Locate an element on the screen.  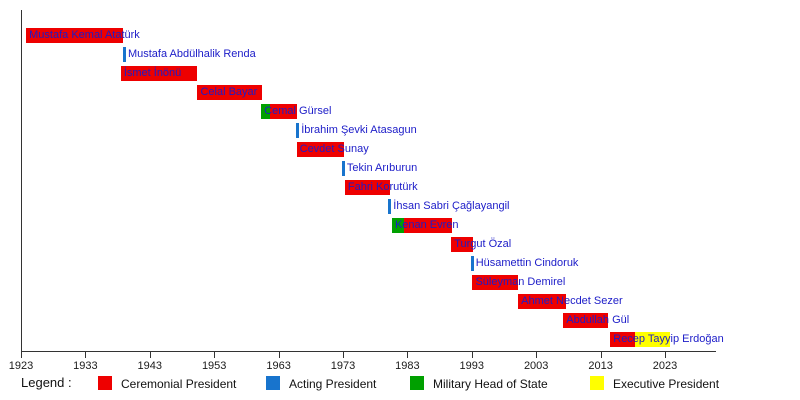
president-name-label: Ahmet Necdet Sezer is located at coordinates (572, 301).